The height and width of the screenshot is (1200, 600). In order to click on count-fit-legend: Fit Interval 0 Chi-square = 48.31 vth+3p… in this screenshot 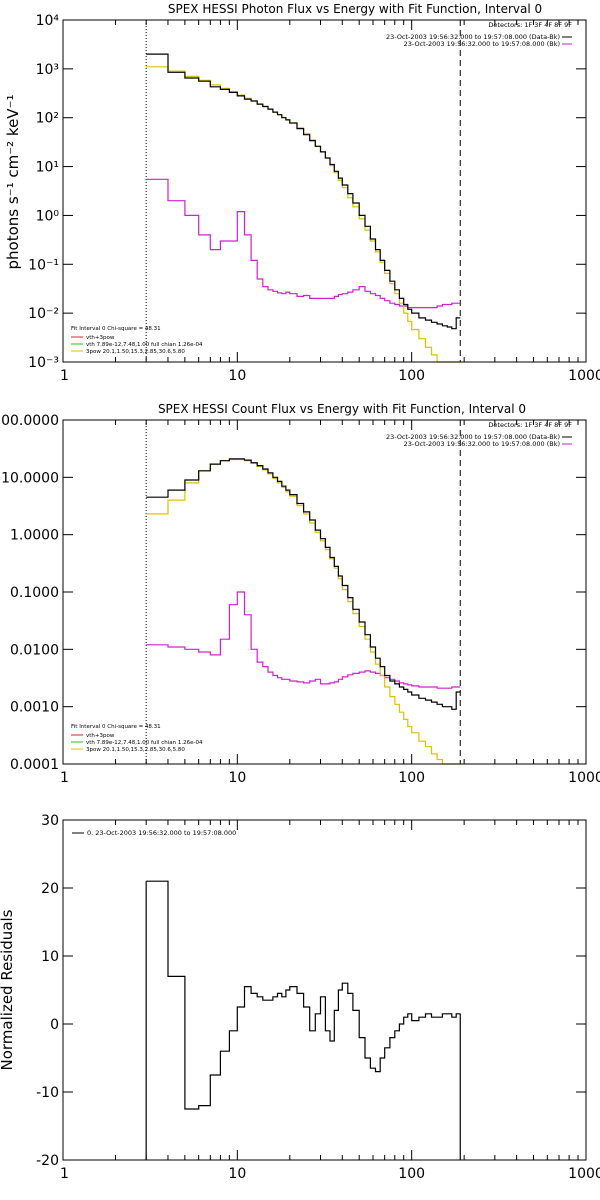, I will do `click(137, 738)`.